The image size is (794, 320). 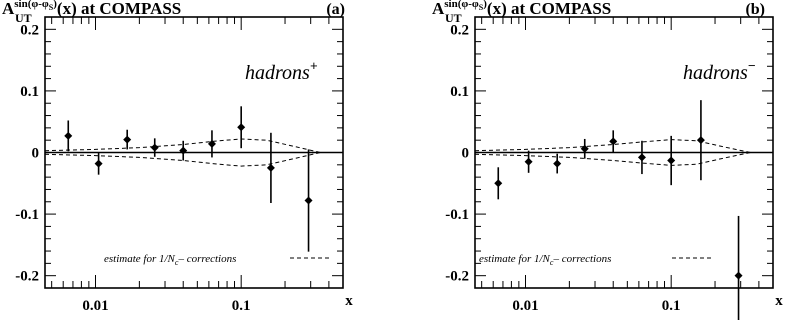 I want to click on panel-label: (b), so click(x=755, y=9).